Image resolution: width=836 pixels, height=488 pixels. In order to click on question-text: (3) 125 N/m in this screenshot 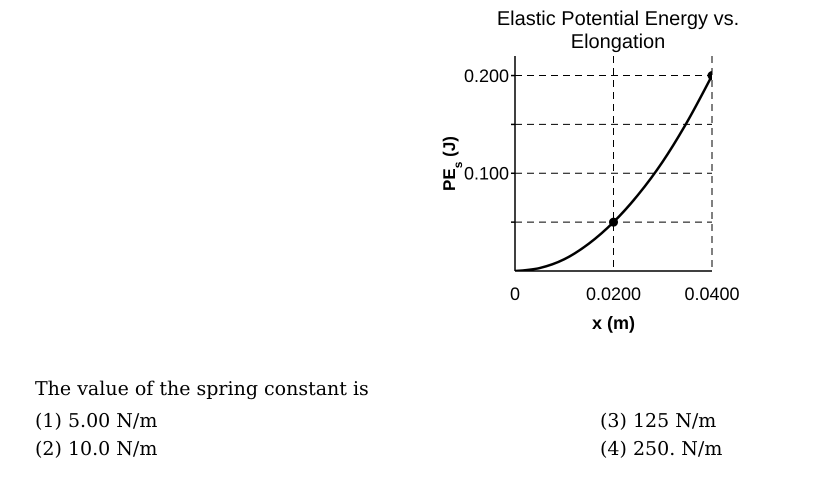, I will do `click(658, 421)`.